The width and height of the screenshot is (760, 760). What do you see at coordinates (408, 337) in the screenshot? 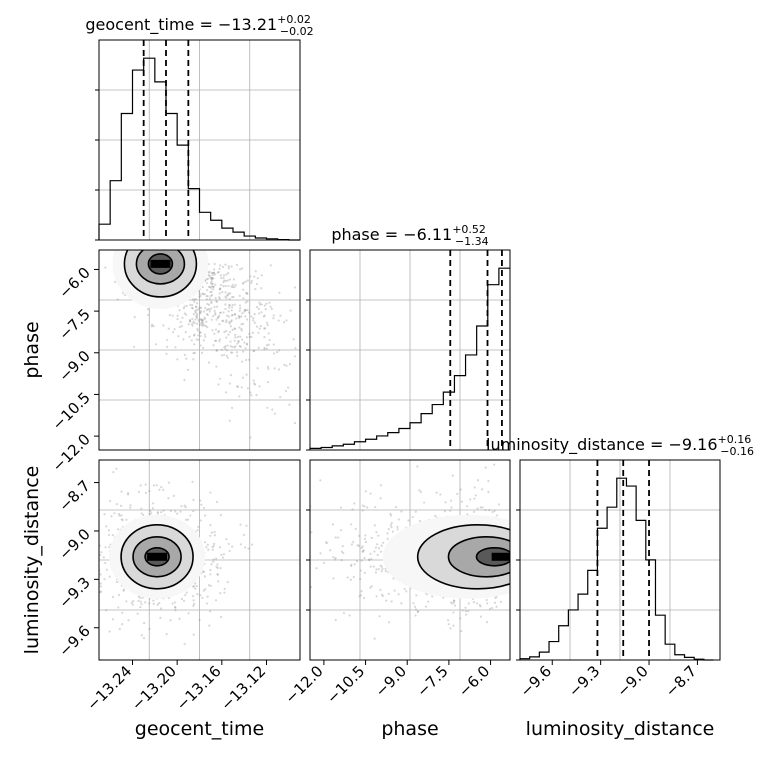
I see `hist-panel-phase: phase = −6.11+0.52 −1.34` at bounding box center [408, 337].